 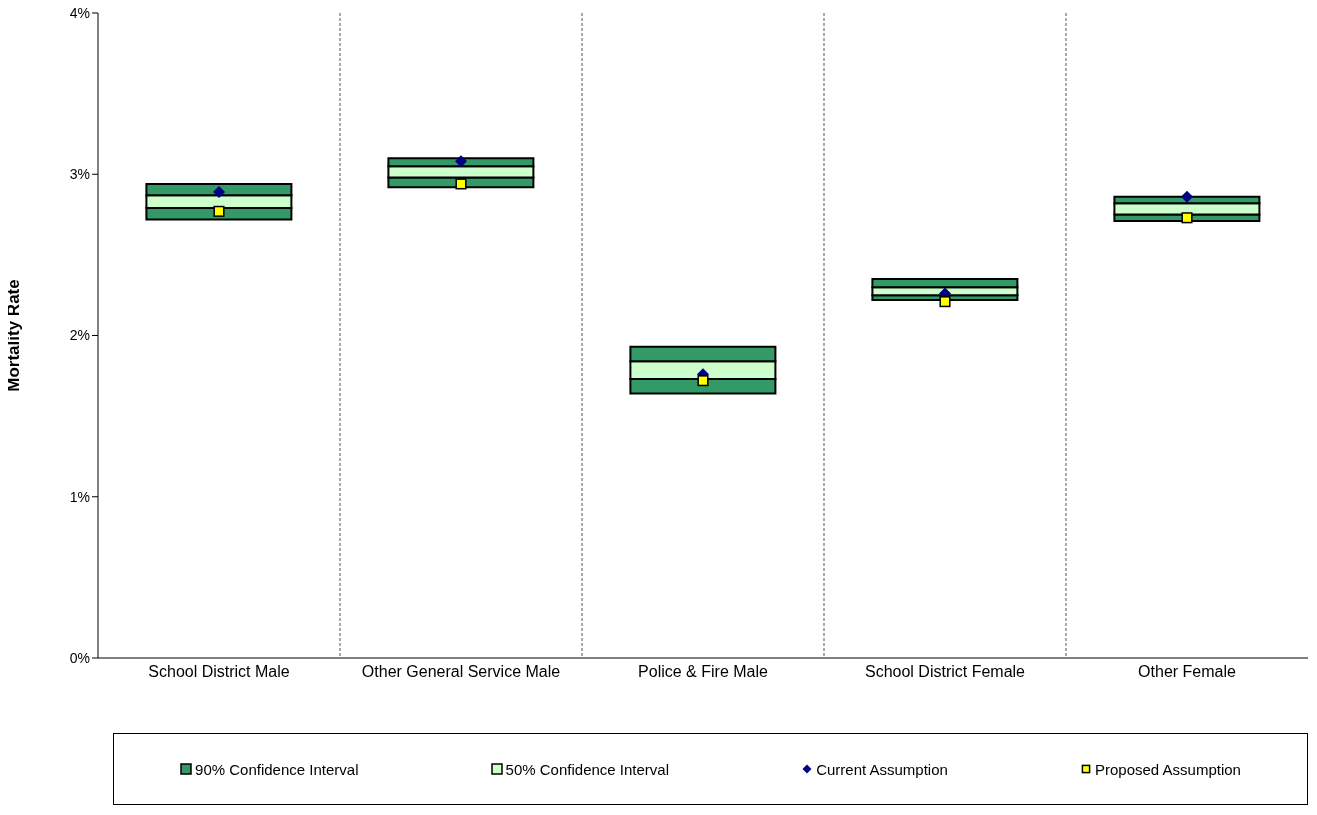 What do you see at coordinates (79, 335) in the screenshot?
I see `y-tick-label: 2%` at bounding box center [79, 335].